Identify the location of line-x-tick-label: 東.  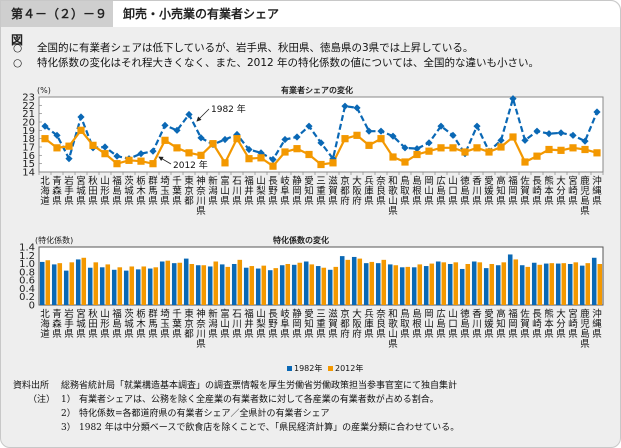
(189, 181).